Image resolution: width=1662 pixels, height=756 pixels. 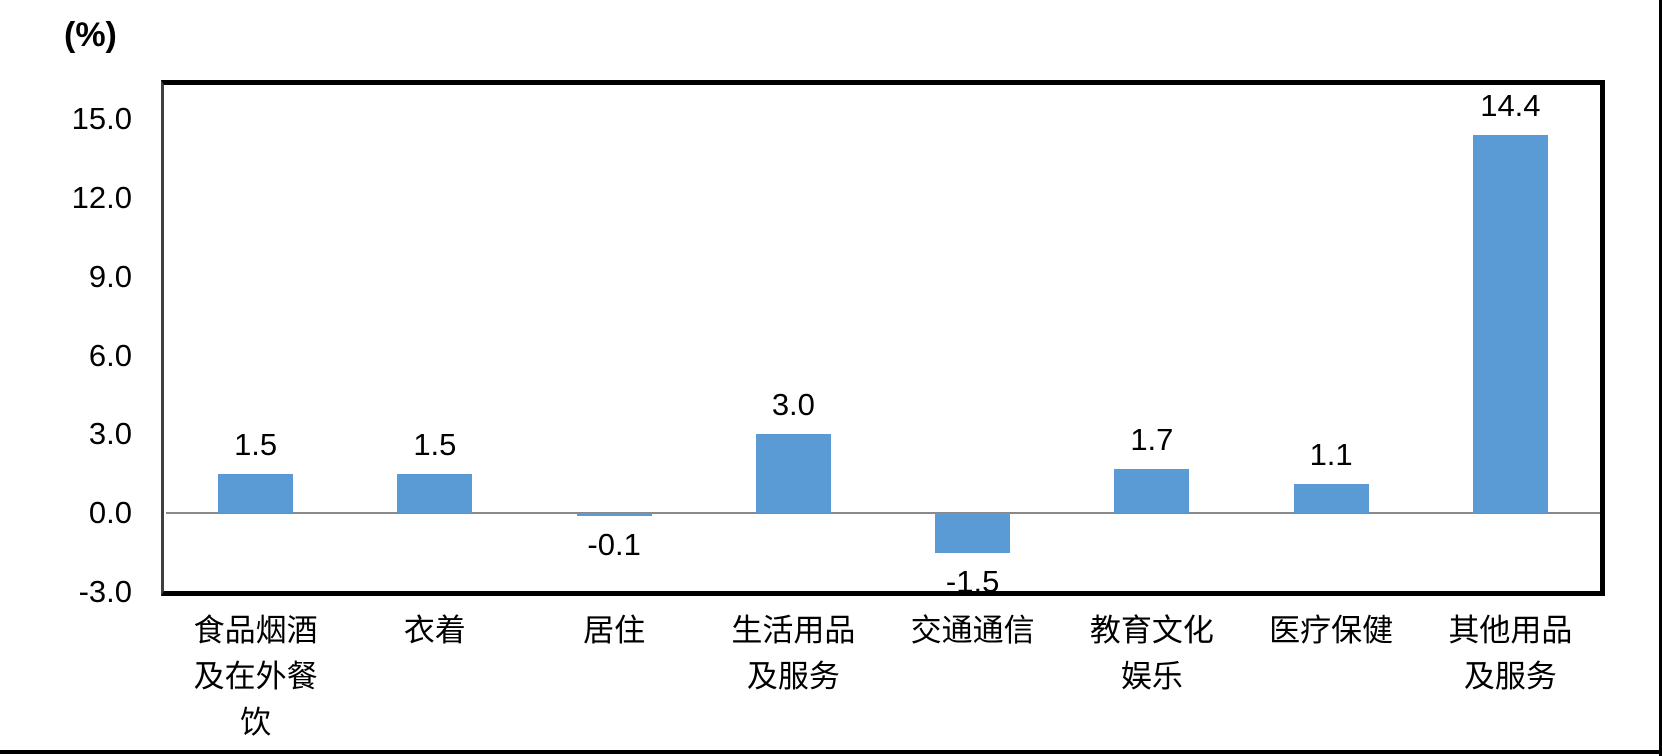 What do you see at coordinates (1660, 378) in the screenshot?
I see `page-right-border-line` at bounding box center [1660, 378].